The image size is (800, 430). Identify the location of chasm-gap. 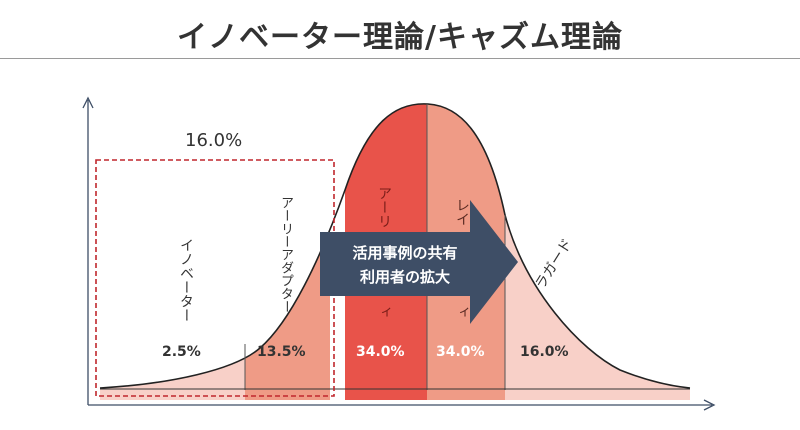
(337, 251).